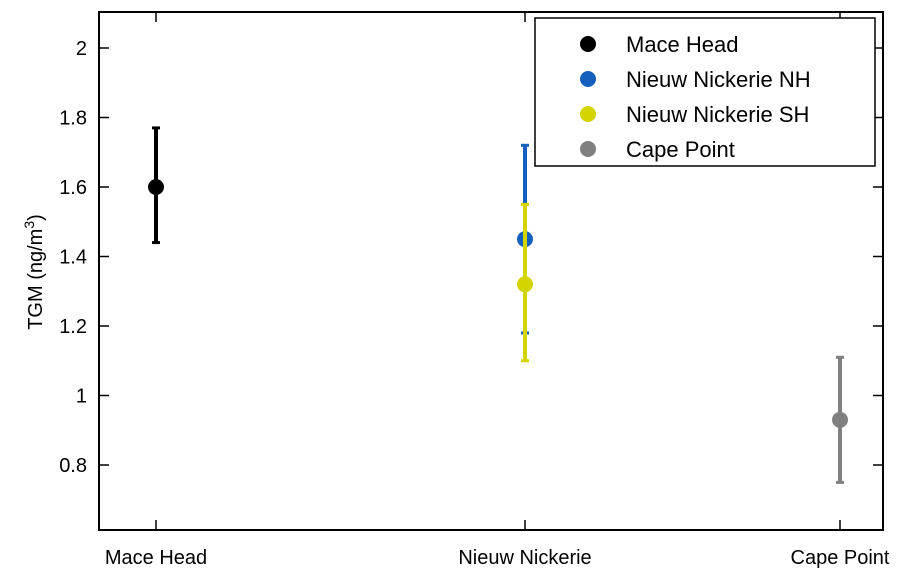 This screenshot has width=914, height=573. I want to click on series-mace-head, so click(156, 185).